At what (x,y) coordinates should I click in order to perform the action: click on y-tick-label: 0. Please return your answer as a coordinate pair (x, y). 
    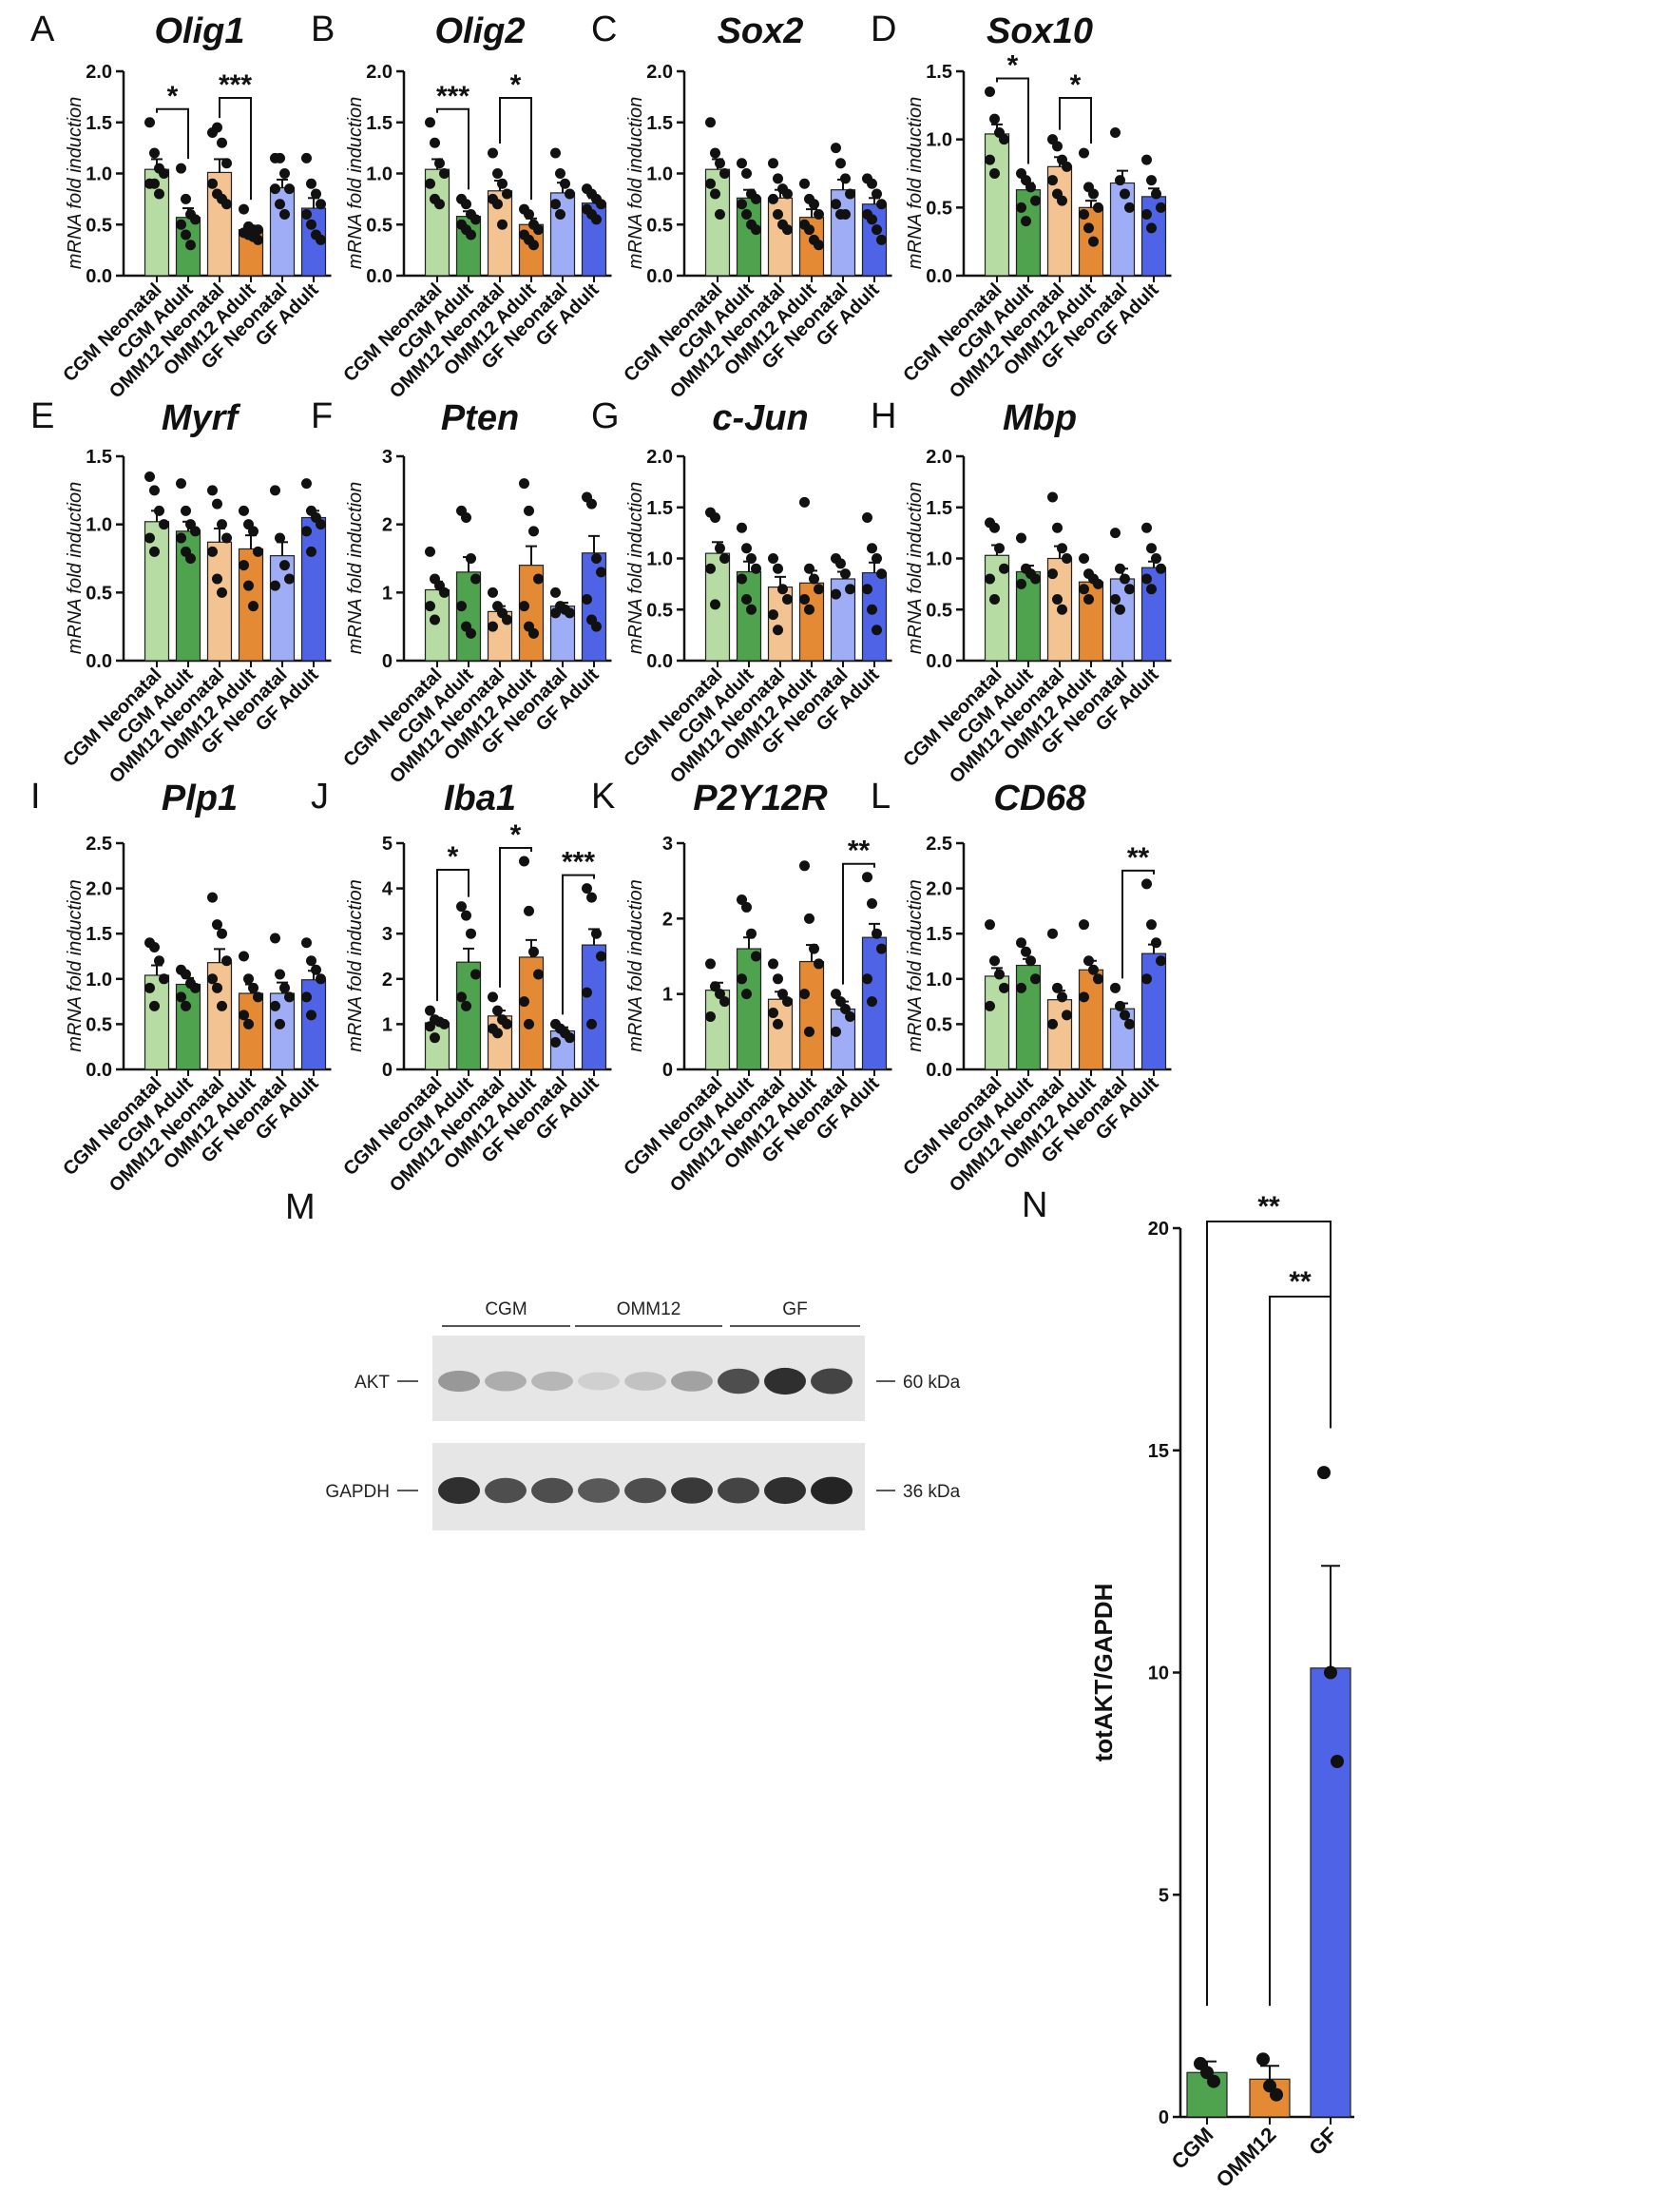
    Looking at the image, I should click on (387, 661).